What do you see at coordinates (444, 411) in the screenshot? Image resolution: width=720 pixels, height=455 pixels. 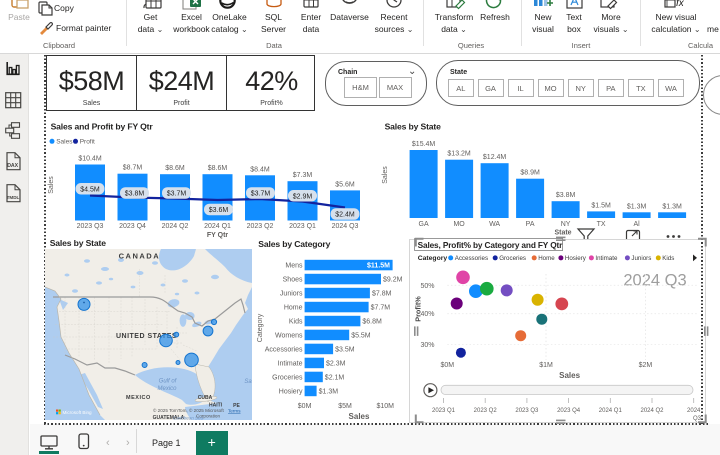 I see `svg-text: 2023 Q1` at bounding box center [444, 411].